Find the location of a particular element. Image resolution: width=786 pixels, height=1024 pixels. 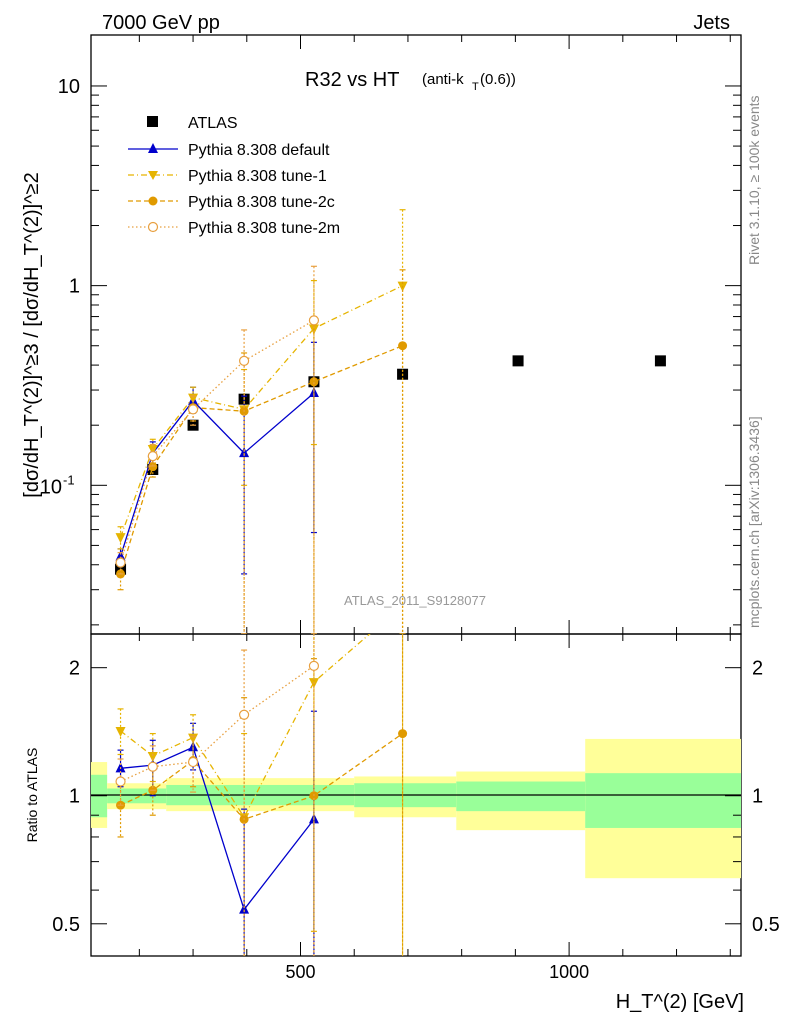

y-tick-label-10: 10 is located at coordinates (69, 87).